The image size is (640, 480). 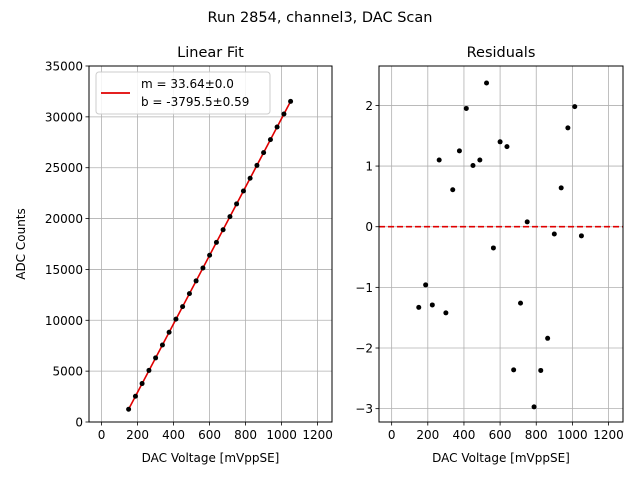 What do you see at coordinates (21, 244) in the screenshot?
I see `linear-fit-y-label: ADC Counts` at bounding box center [21, 244].